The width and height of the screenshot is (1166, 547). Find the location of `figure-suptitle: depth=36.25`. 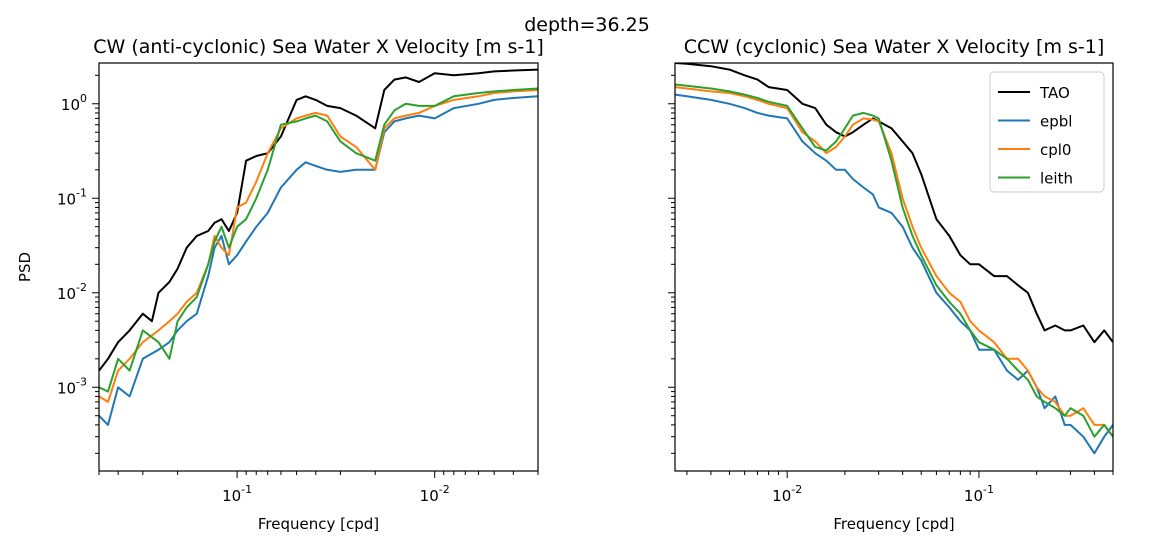

figure-suptitle: depth=36.25 is located at coordinates (587, 25).